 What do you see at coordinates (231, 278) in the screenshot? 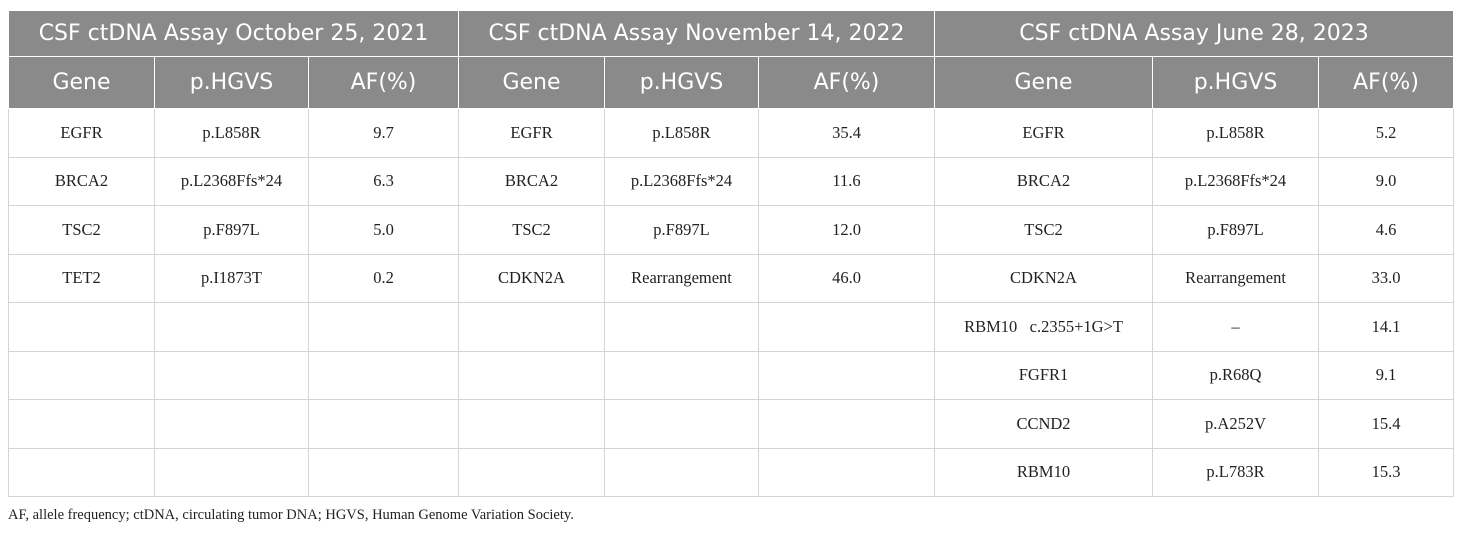
I see `hgvs-cell: p.I1873T` at bounding box center [231, 278].